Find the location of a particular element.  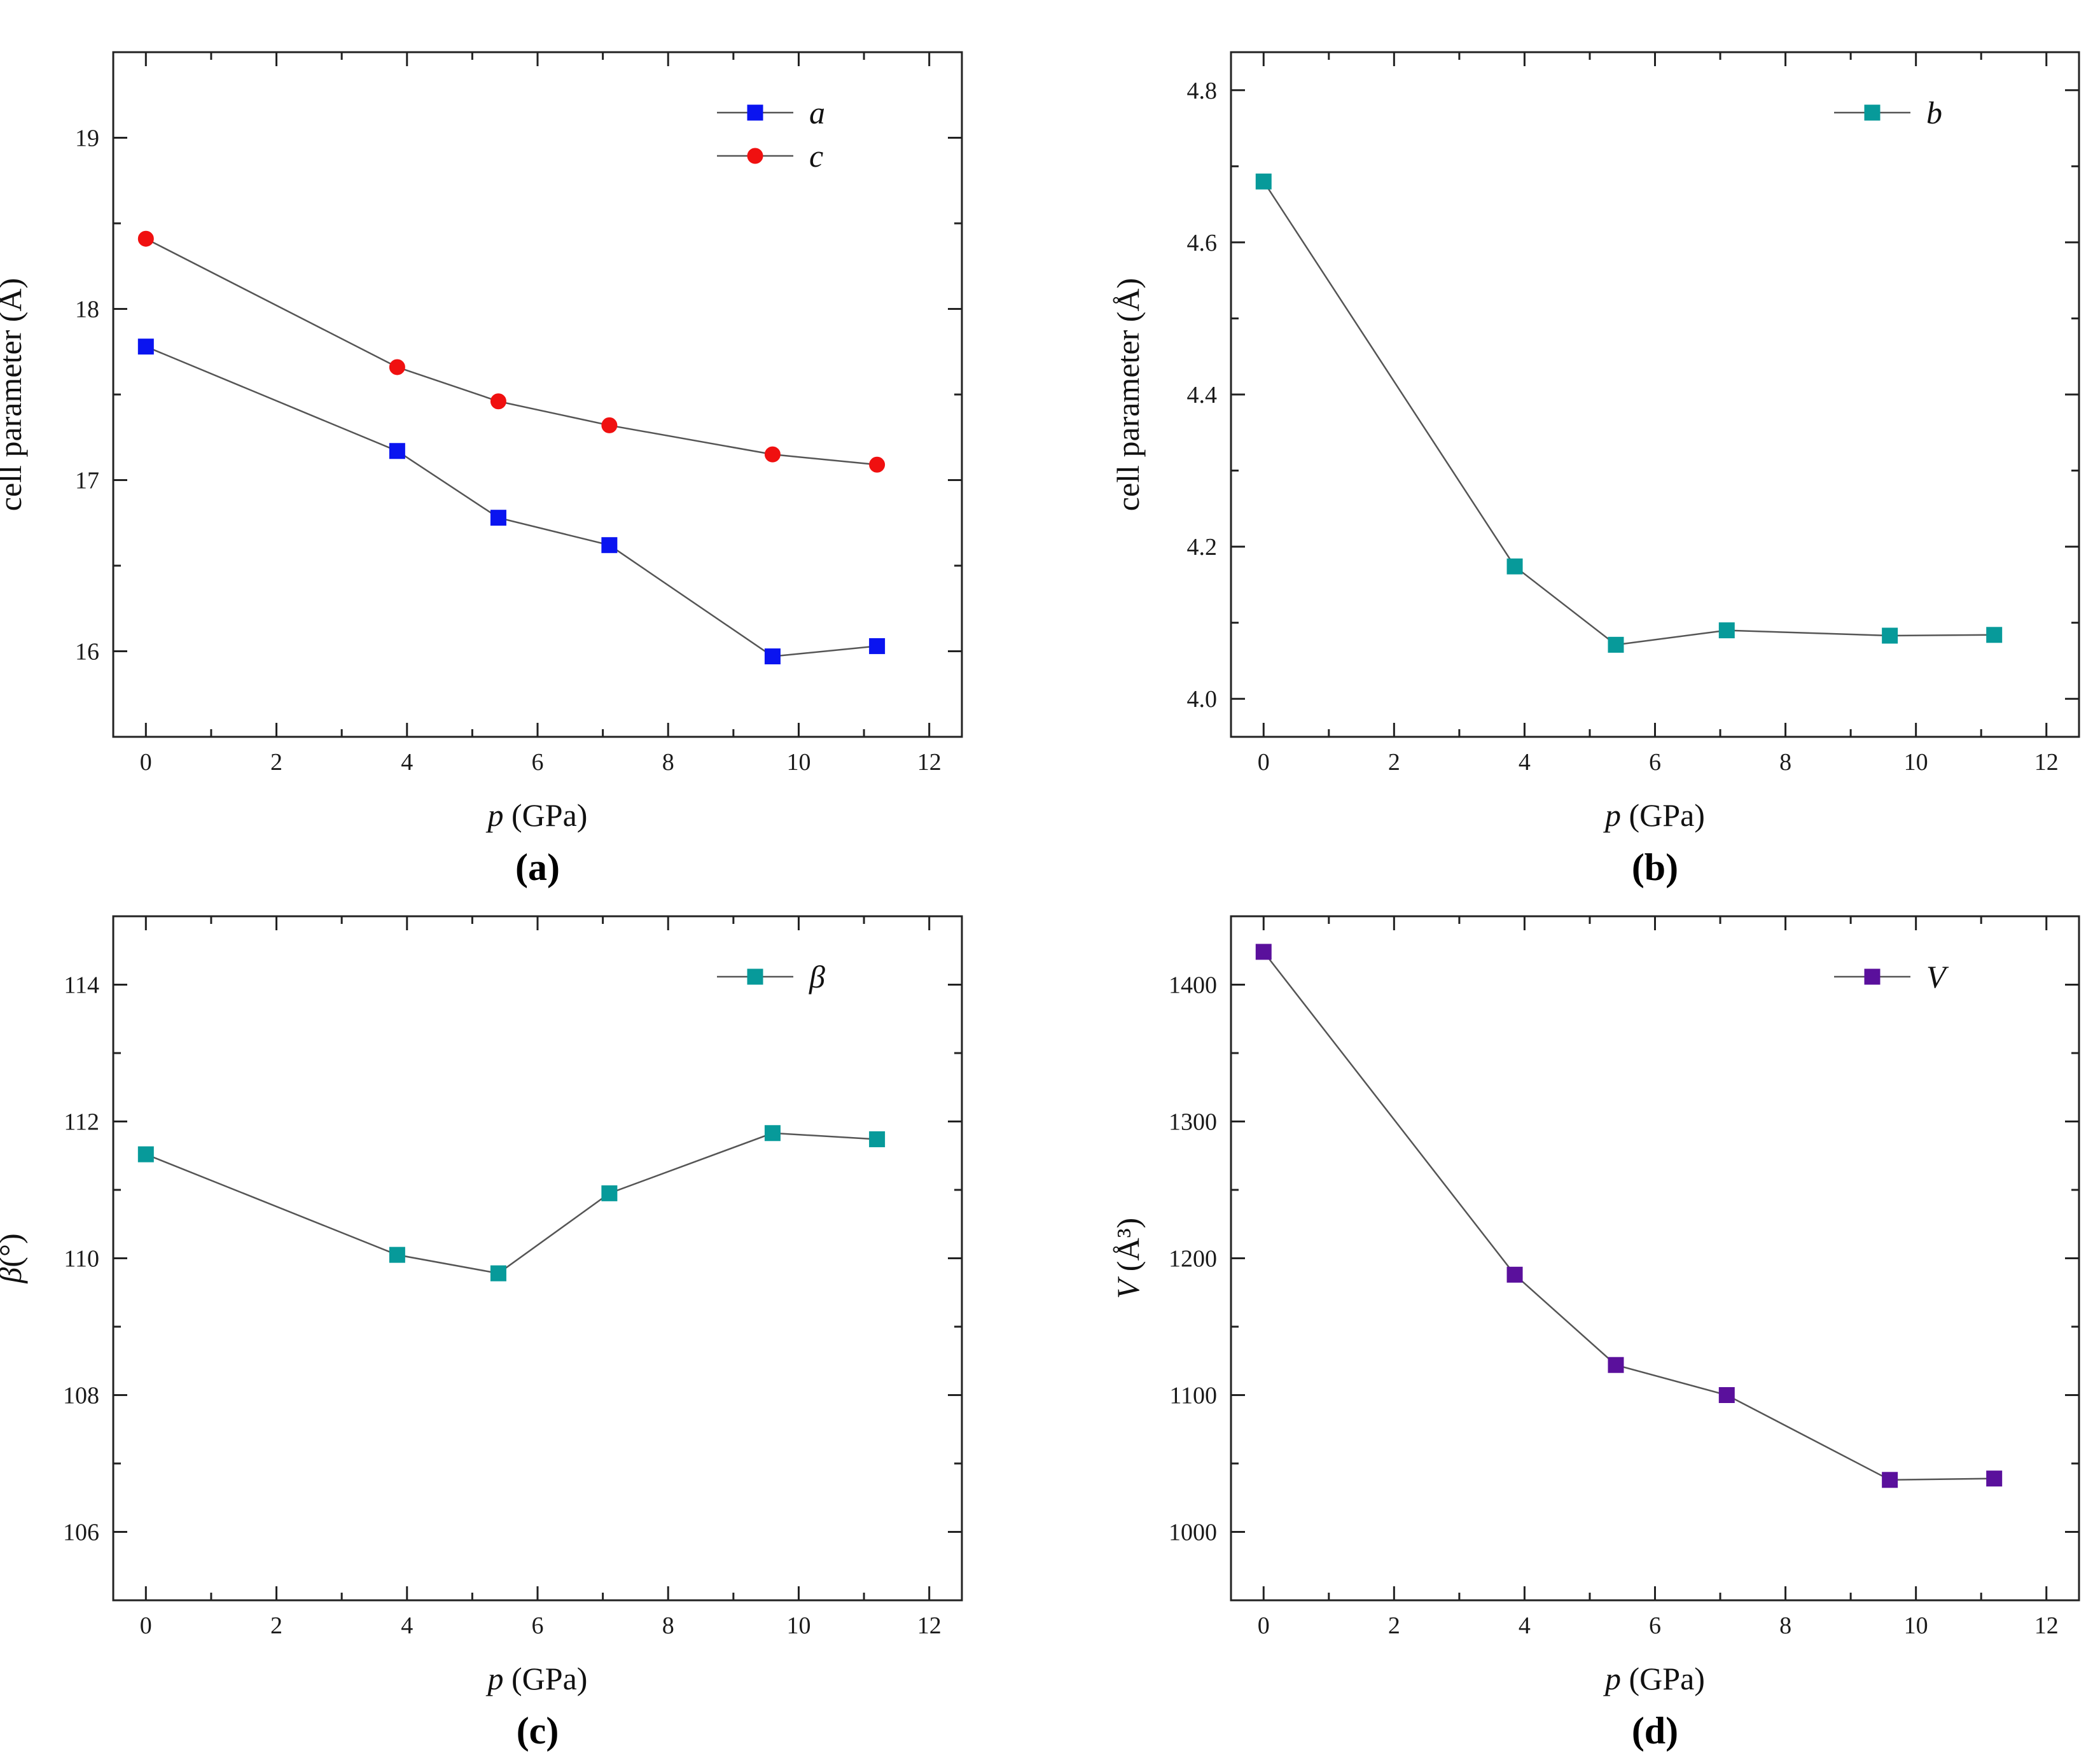

panel-a-legend-c: c is located at coordinates (770, 156).